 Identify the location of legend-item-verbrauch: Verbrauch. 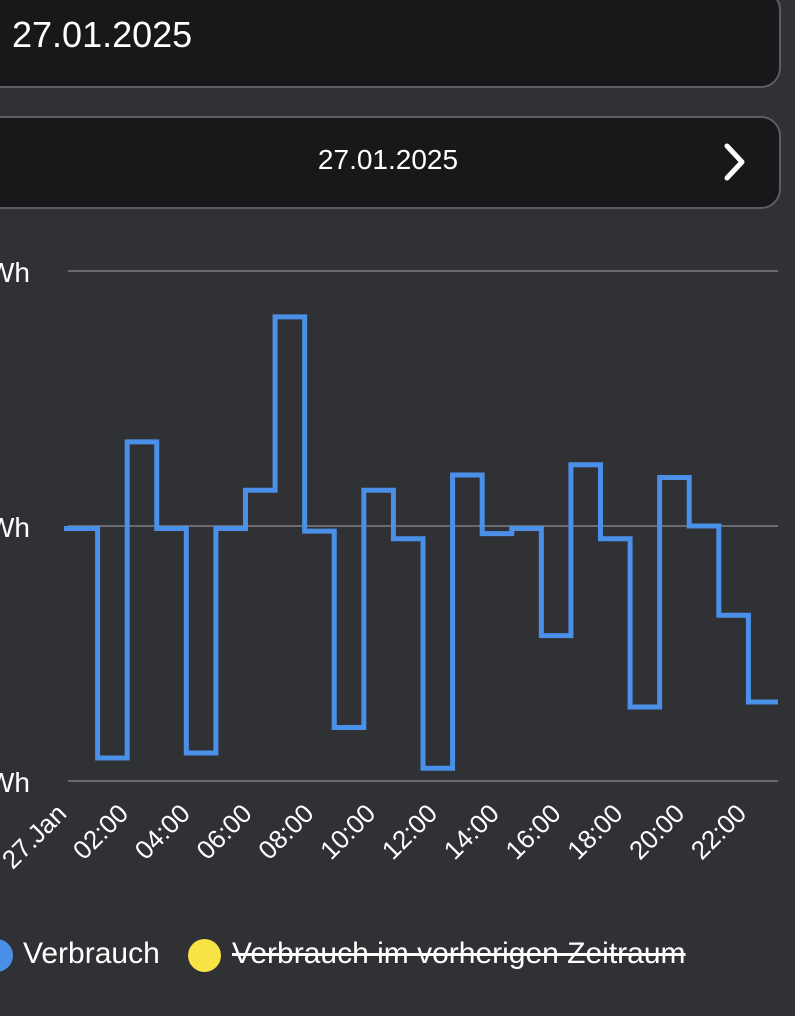
(90, 955).